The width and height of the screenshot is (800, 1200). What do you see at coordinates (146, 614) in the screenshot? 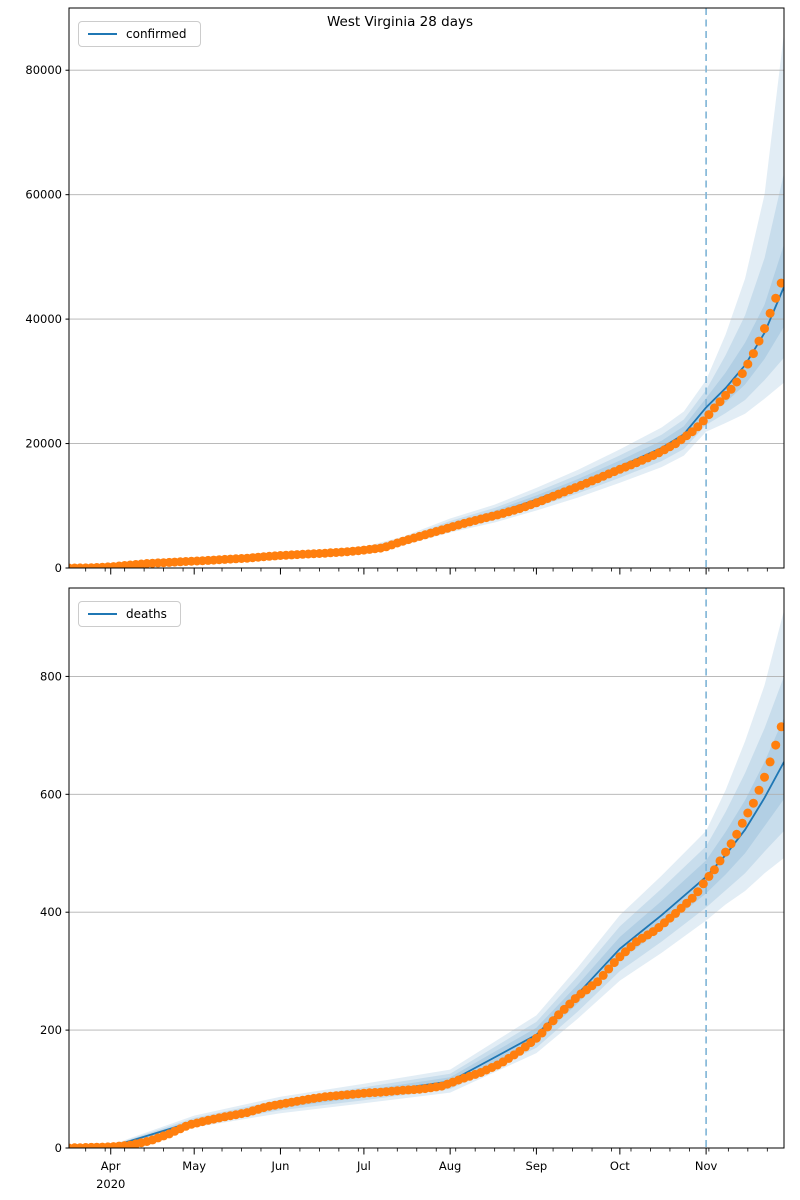
I see `legend-deaths-label: deaths` at bounding box center [146, 614].